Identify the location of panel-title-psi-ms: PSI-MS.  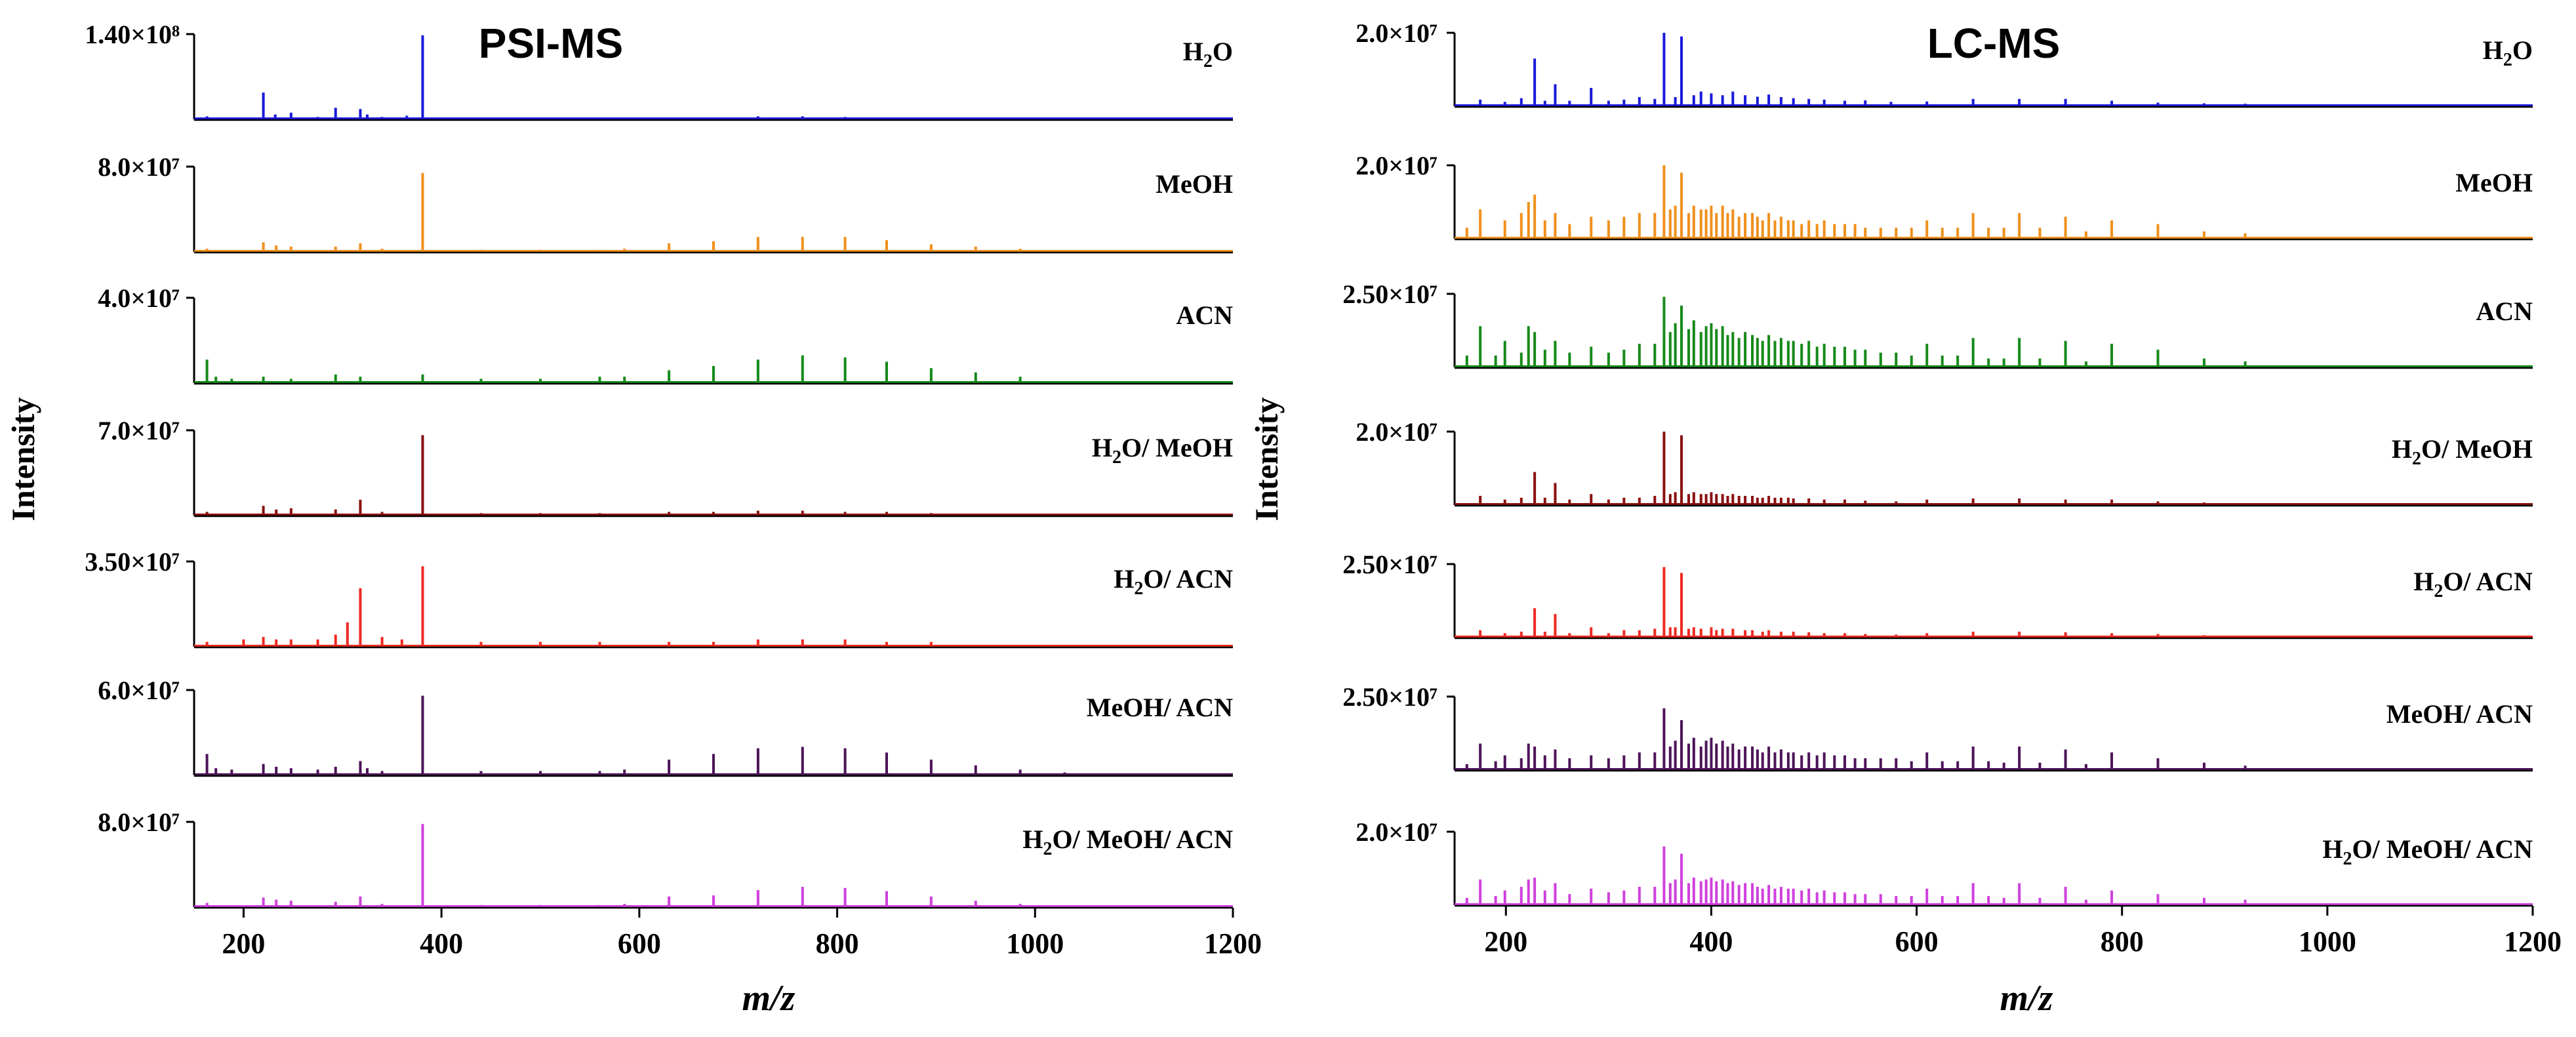
(551, 43).